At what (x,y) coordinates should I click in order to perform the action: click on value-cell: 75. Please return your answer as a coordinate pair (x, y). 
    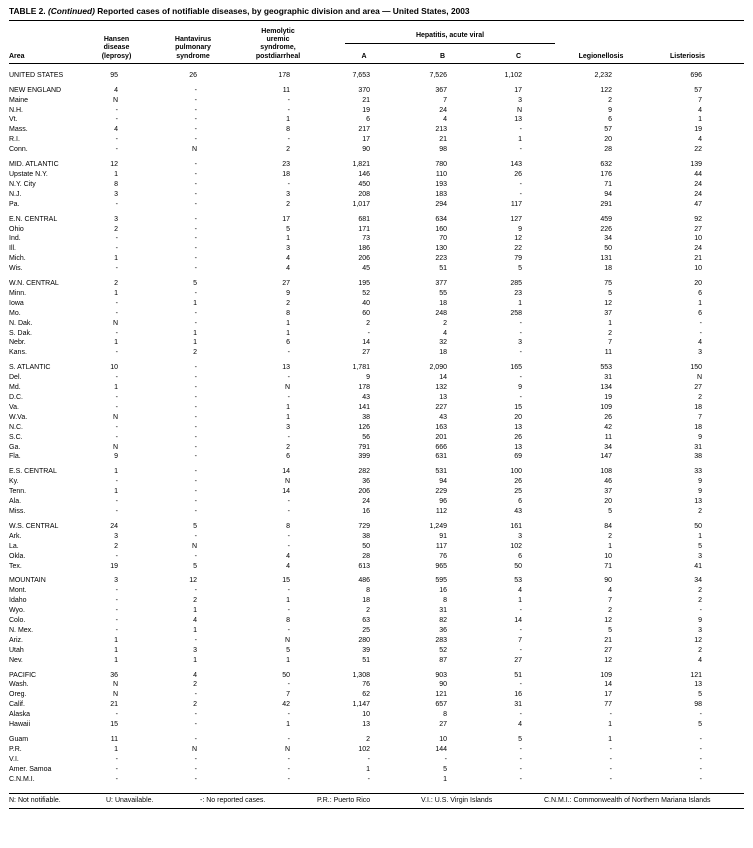
    Looking at the image, I should click on (608, 284).